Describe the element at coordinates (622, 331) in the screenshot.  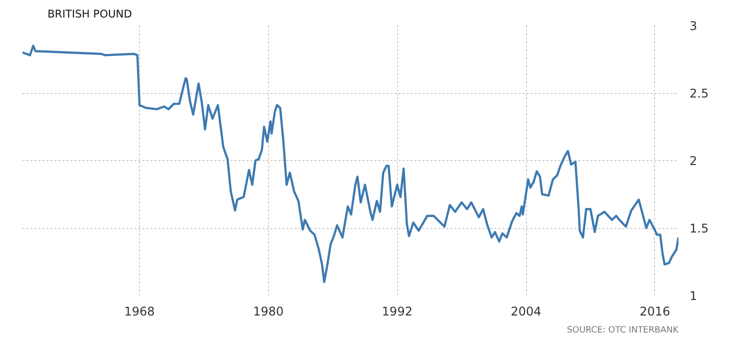
I see `source-note: SOURCE: OTC INTERBANK` at that location.